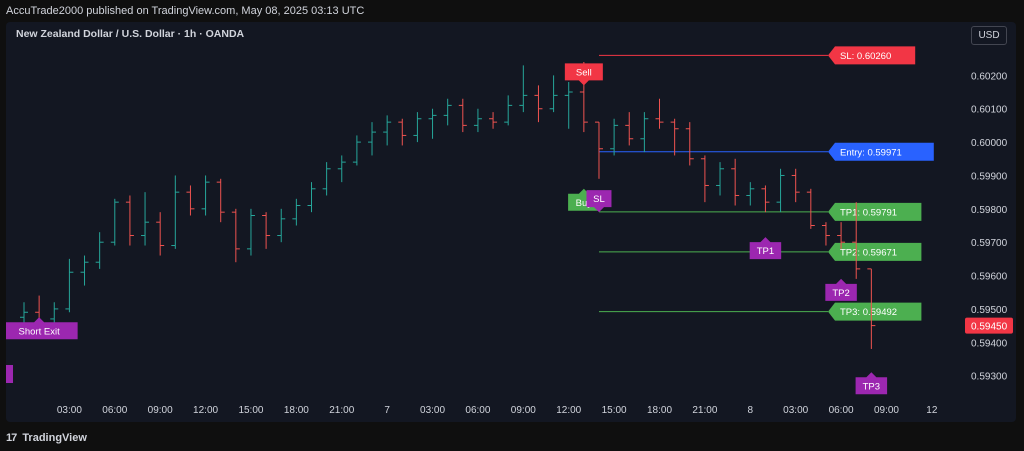 This screenshot has width=1024, height=451. I want to click on x-tick-label: 7, so click(387, 410).